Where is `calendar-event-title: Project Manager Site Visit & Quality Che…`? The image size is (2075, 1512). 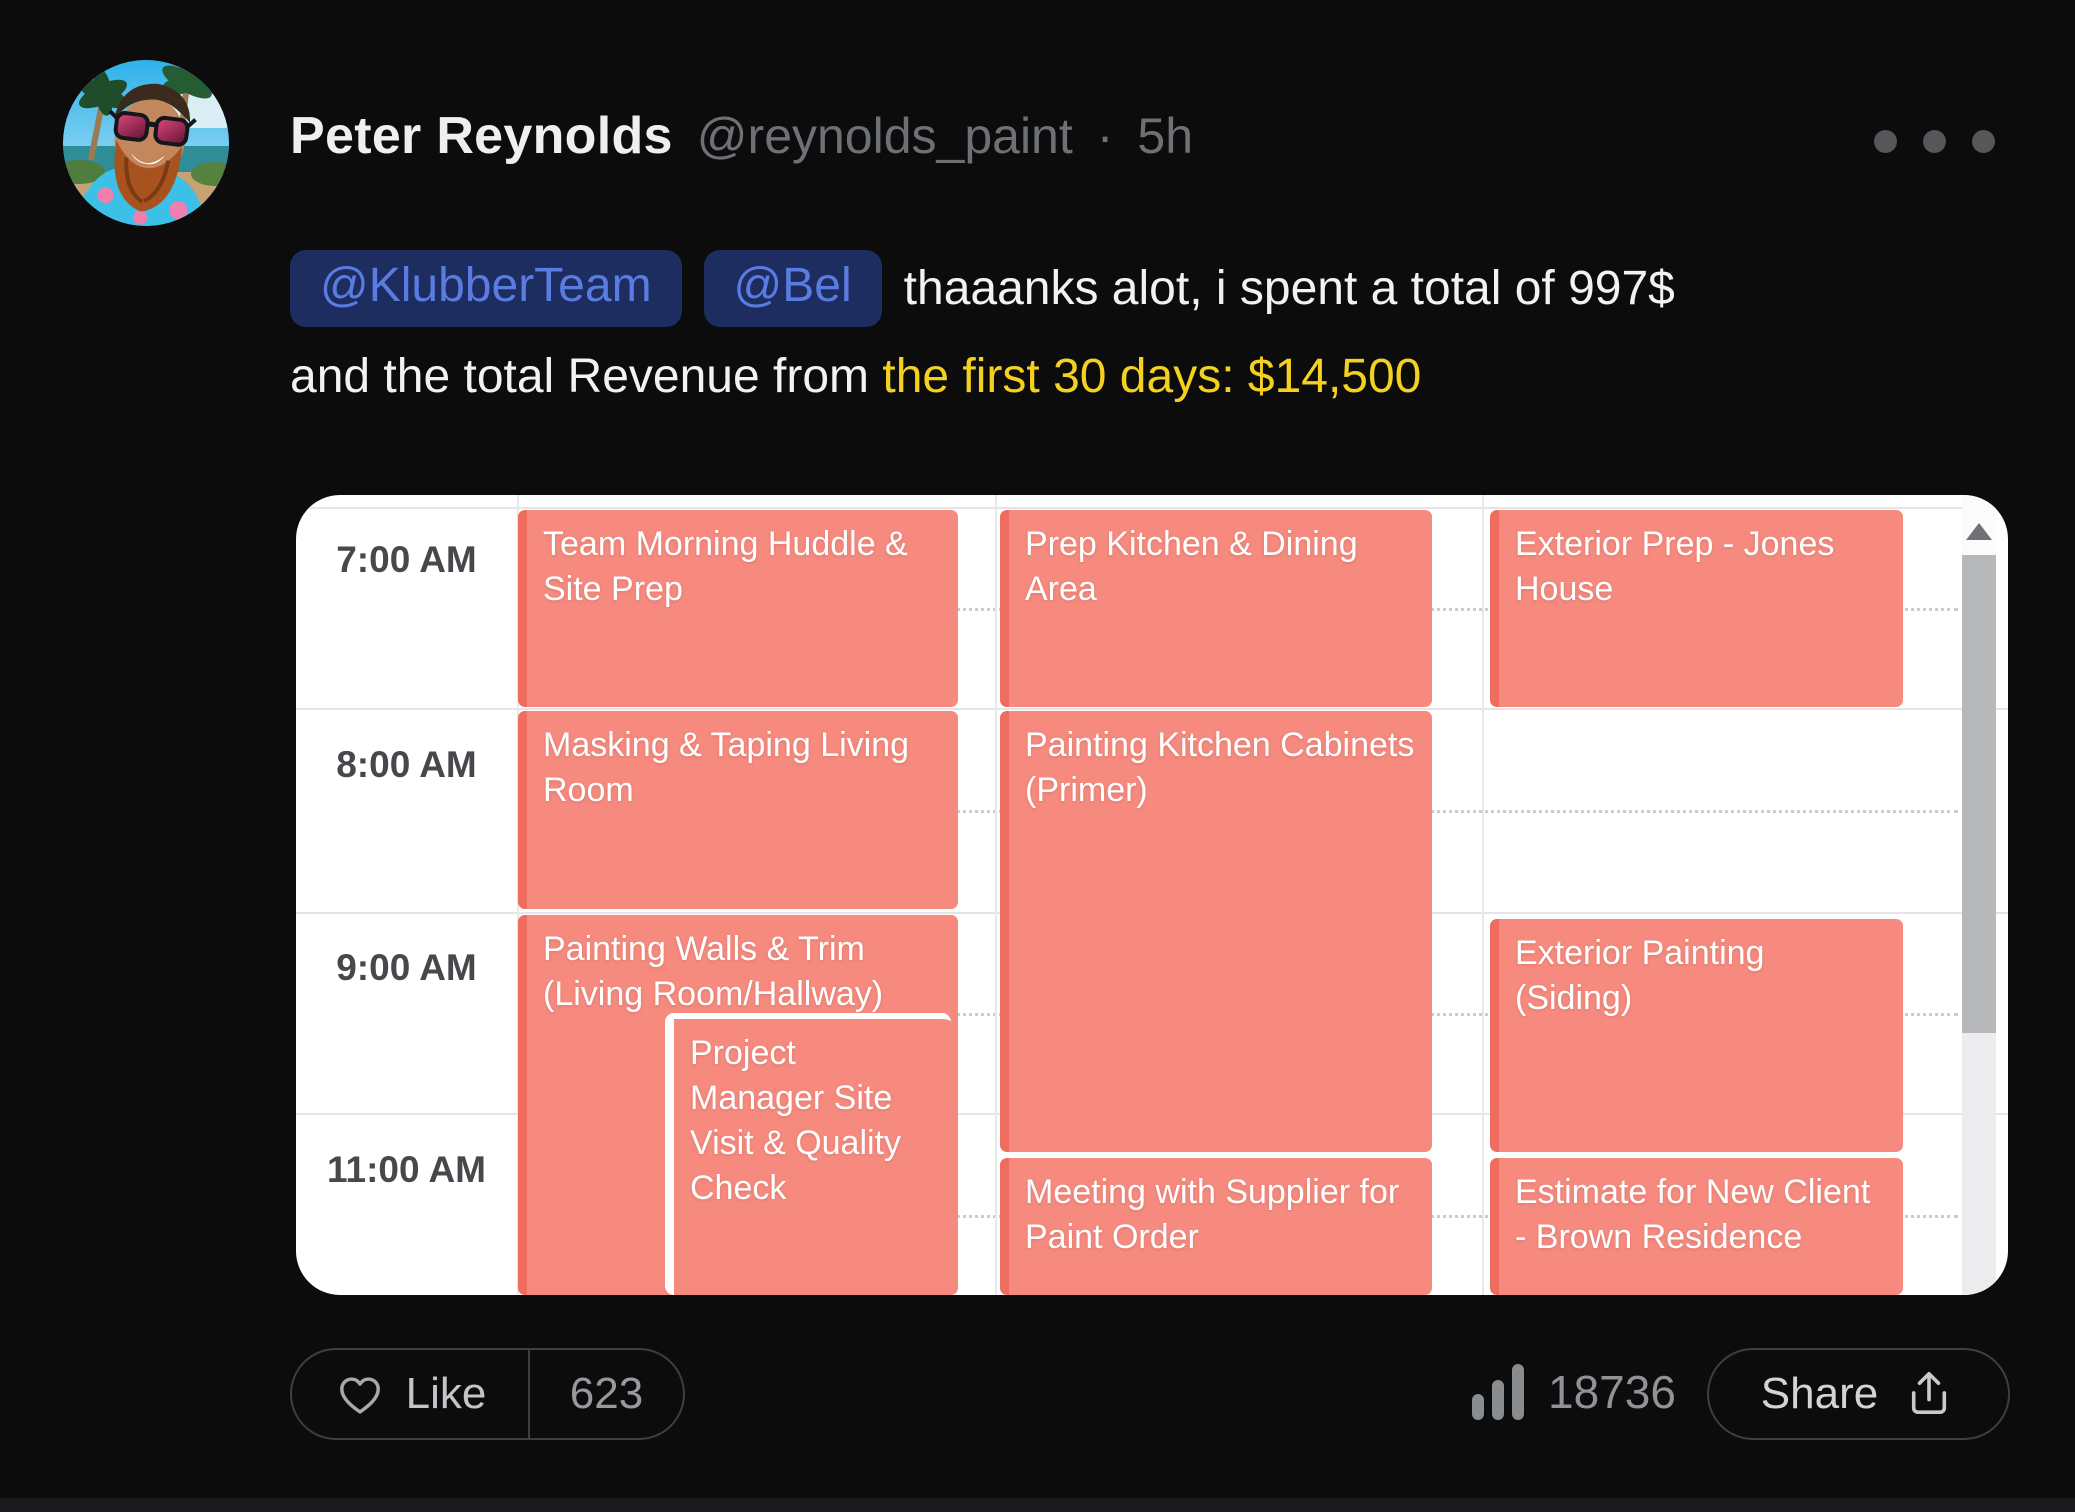
calendar-event-title: Project Manager Site Visit & Quality Che… is located at coordinates (796, 1120).